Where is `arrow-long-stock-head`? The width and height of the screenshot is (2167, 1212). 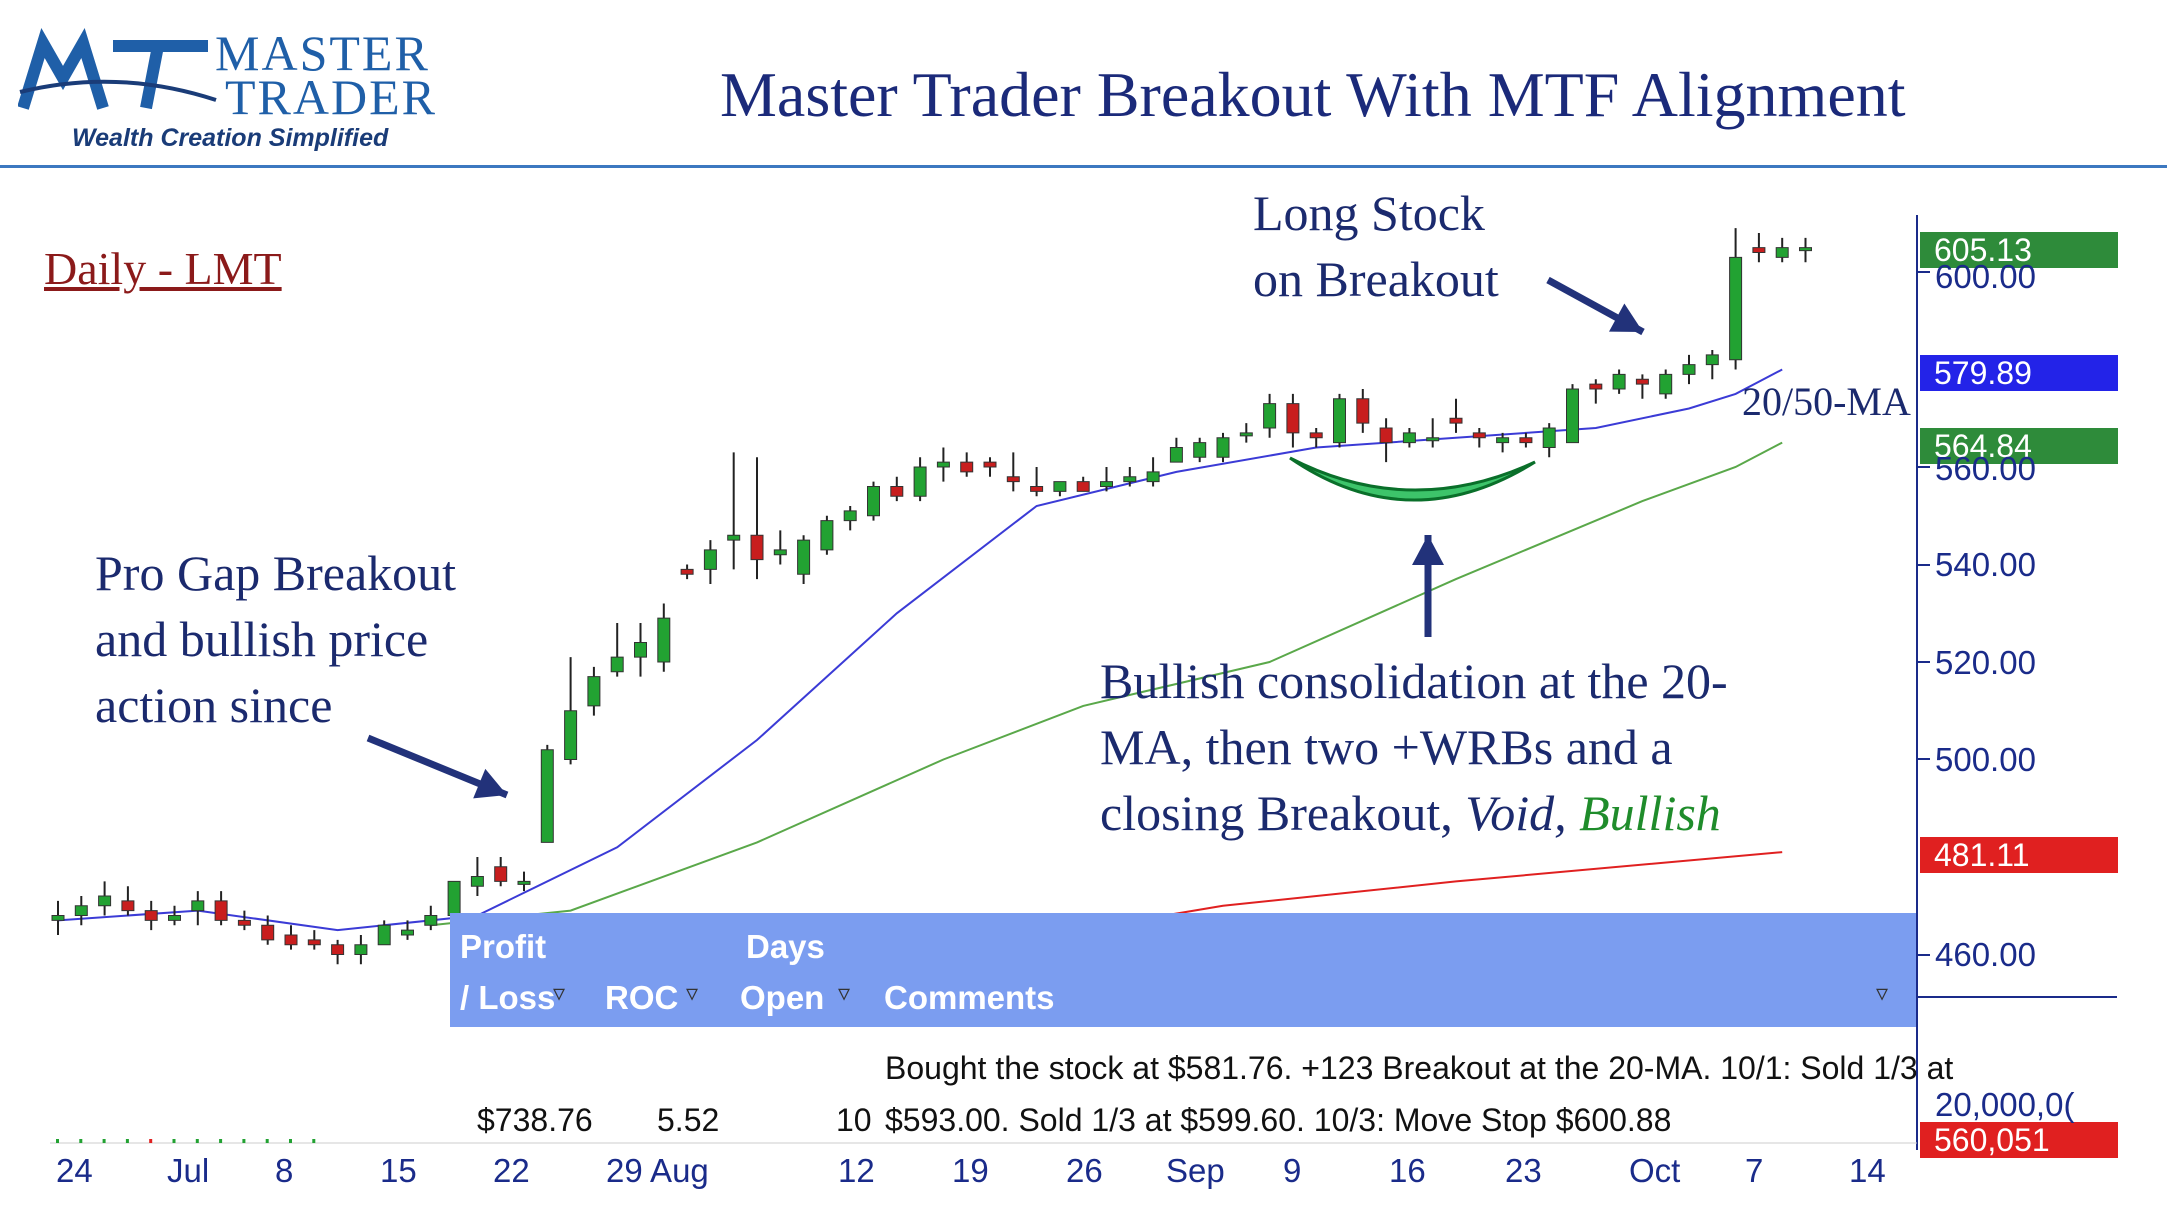
arrow-long-stock-head is located at coordinates (1626, 317).